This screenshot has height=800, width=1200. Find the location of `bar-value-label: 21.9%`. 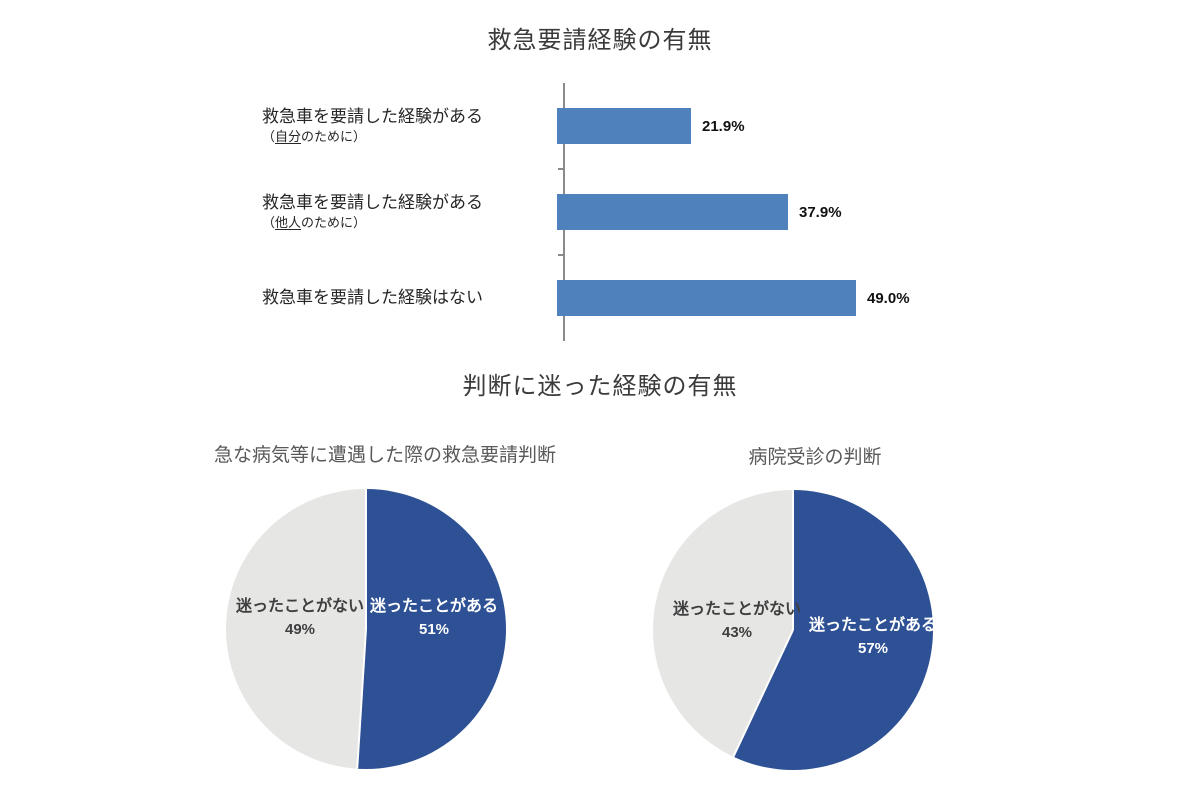

bar-value-label: 21.9% is located at coordinates (723, 126).